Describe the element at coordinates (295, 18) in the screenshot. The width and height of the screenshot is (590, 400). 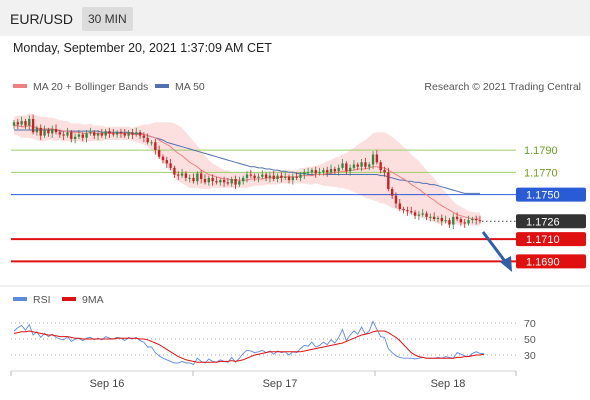
I see `header-bar: EUR/USD 30 MIN` at that location.